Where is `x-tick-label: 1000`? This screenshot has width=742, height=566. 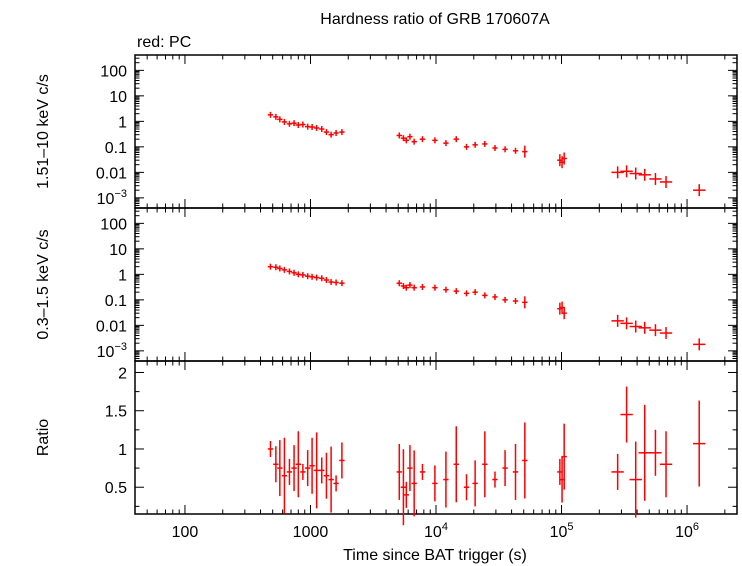
x-tick-label: 1000 is located at coordinates (311, 532).